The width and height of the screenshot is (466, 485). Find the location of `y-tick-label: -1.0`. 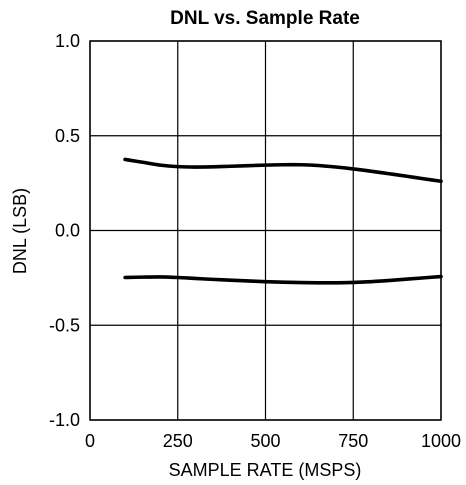

y-tick-label: -1.0 is located at coordinates (64, 420).